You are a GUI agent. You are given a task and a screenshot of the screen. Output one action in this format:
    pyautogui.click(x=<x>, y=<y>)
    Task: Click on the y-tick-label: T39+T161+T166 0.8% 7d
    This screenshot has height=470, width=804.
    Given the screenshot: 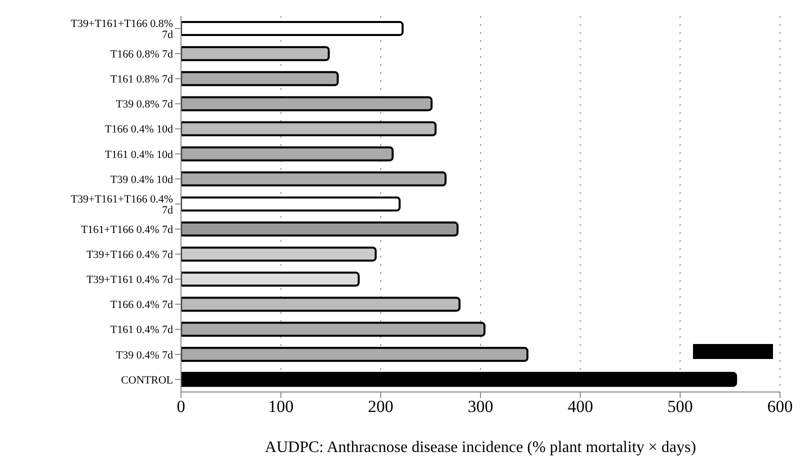 What is the action you would take?
    pyautogui.click(x=122, y=29)
    